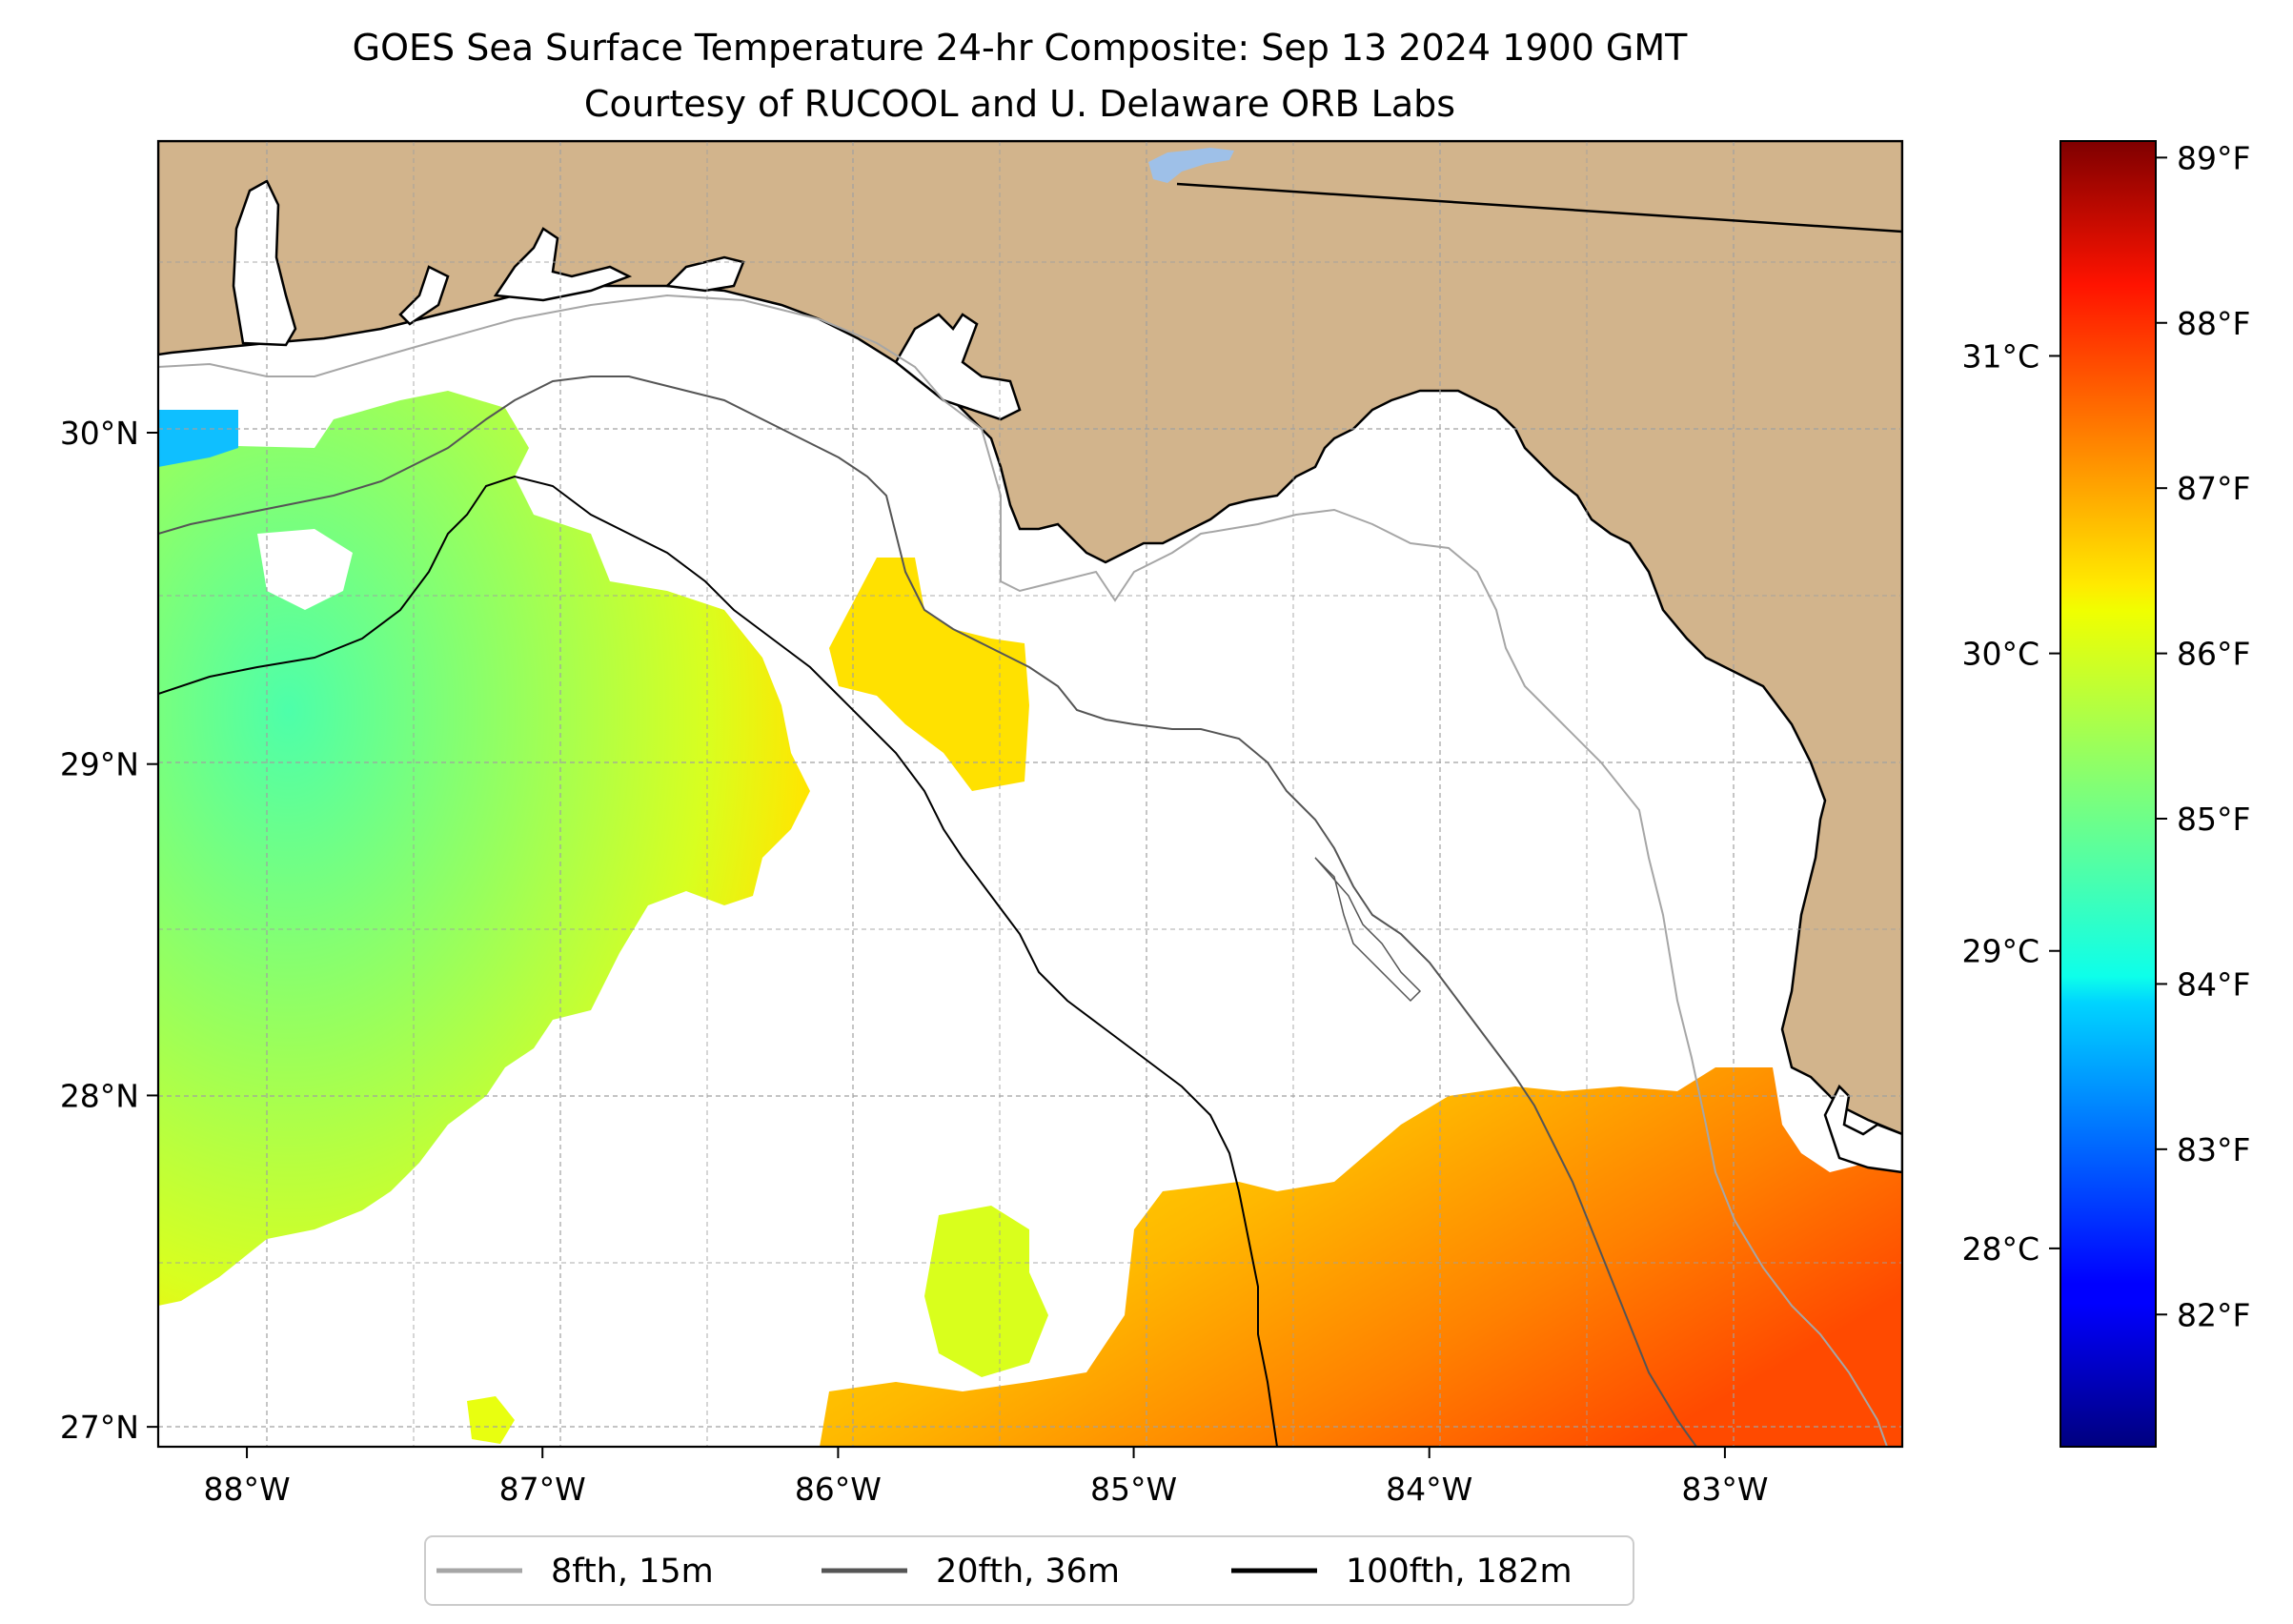 The height and width of the screenshot is (1624, 2293). What do you see at coordinates (542, 1489) in the screenshot?
I see `lon-tick-label: 87°W` at bounding box center [542, 1489].